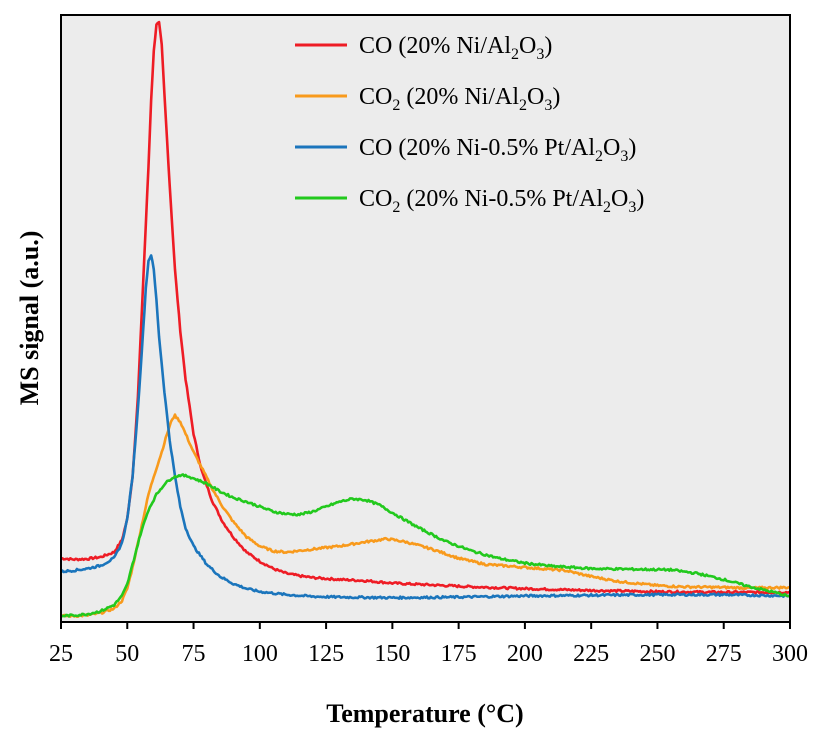  I want to click on x-axis-title: Temperature (°C), so click(424, 713).